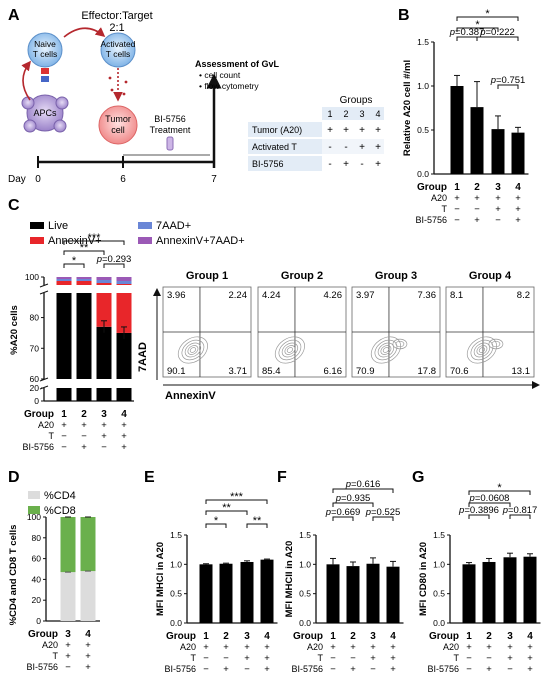 This screenshot has height=687, width=550. I want to click on legend-swatch, so click(37, 225).